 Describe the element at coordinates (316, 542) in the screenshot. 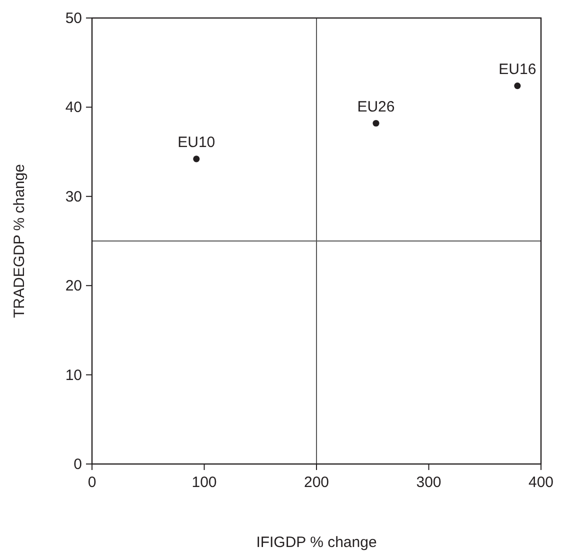

I see `x-axis-title: IFIGDP % change` at that location.